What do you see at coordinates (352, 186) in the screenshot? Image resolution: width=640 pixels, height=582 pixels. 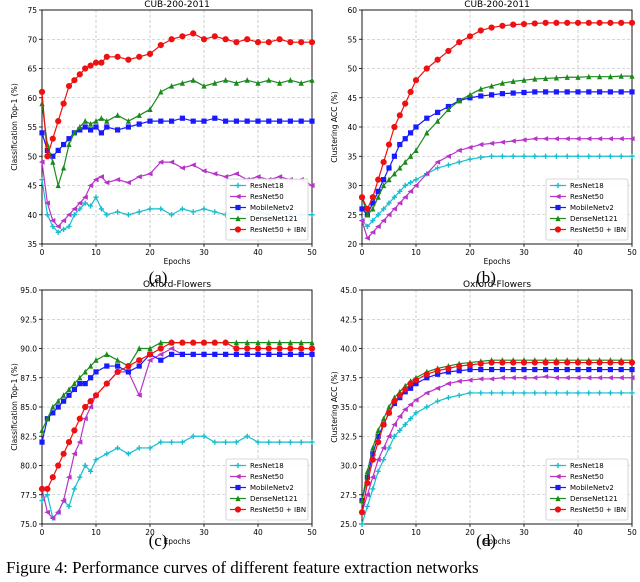 I see `y-tick-label: 30` at bounding box center [352, 186].